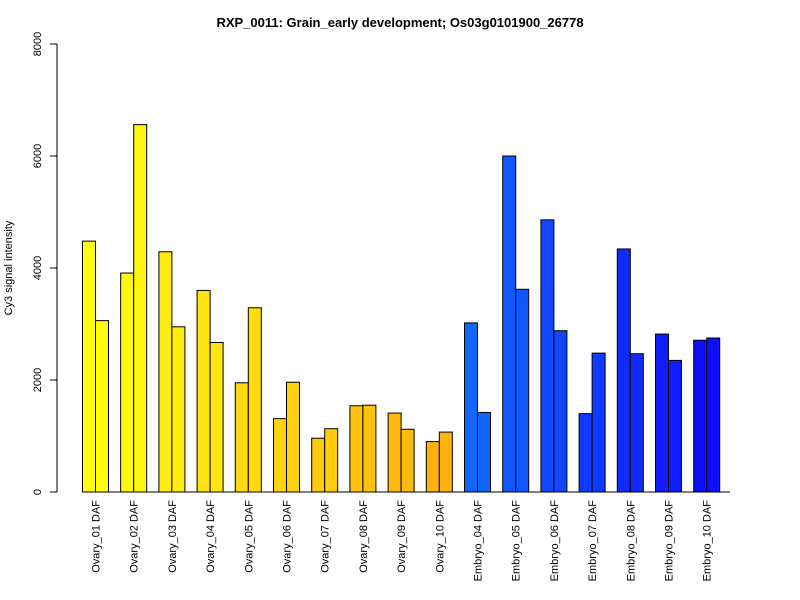 The width and height of the screenshot is (800, 600). I want to click on x-tick-label: Ovary_04 DAF, so click(211, 536).